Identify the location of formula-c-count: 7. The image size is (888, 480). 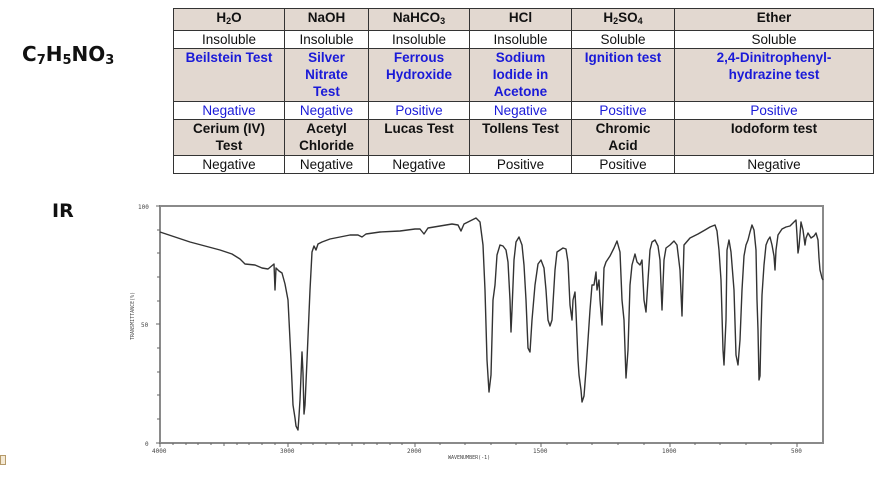
(41, 60).